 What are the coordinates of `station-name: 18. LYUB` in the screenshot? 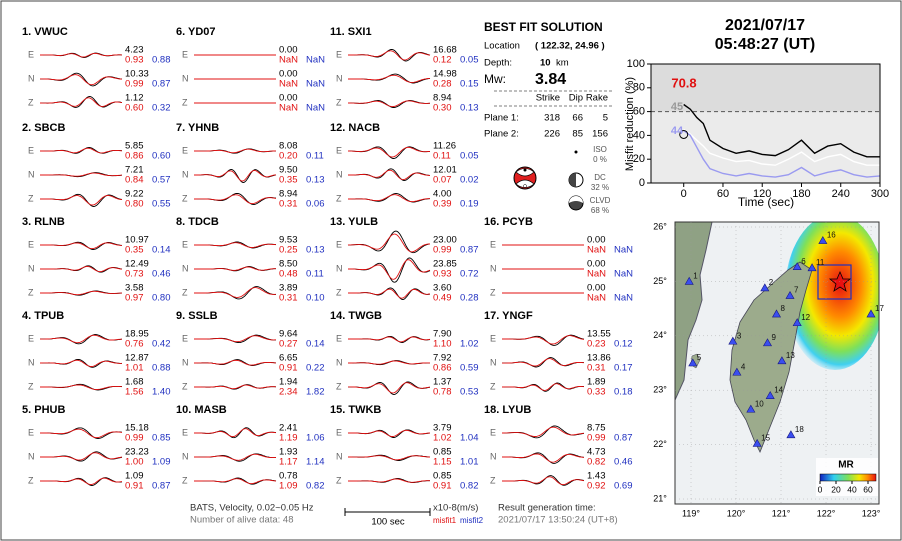 It's located at (507, 410).